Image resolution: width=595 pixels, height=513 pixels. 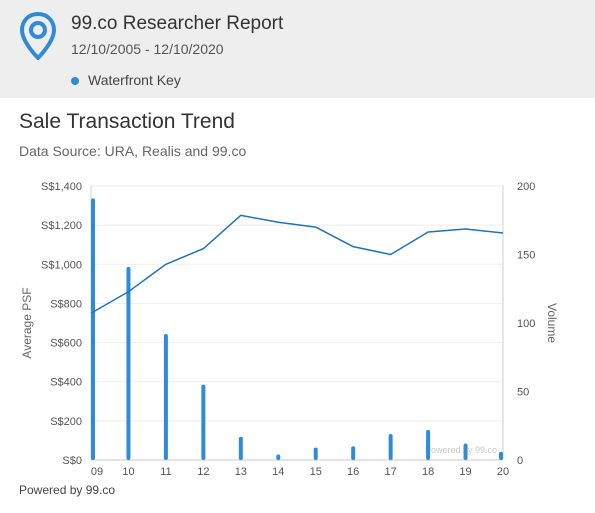 What do you see at coordinates (97, 472) in the screenshot?
I see `x-tick-label: 09` at bounding box center [97, 472].